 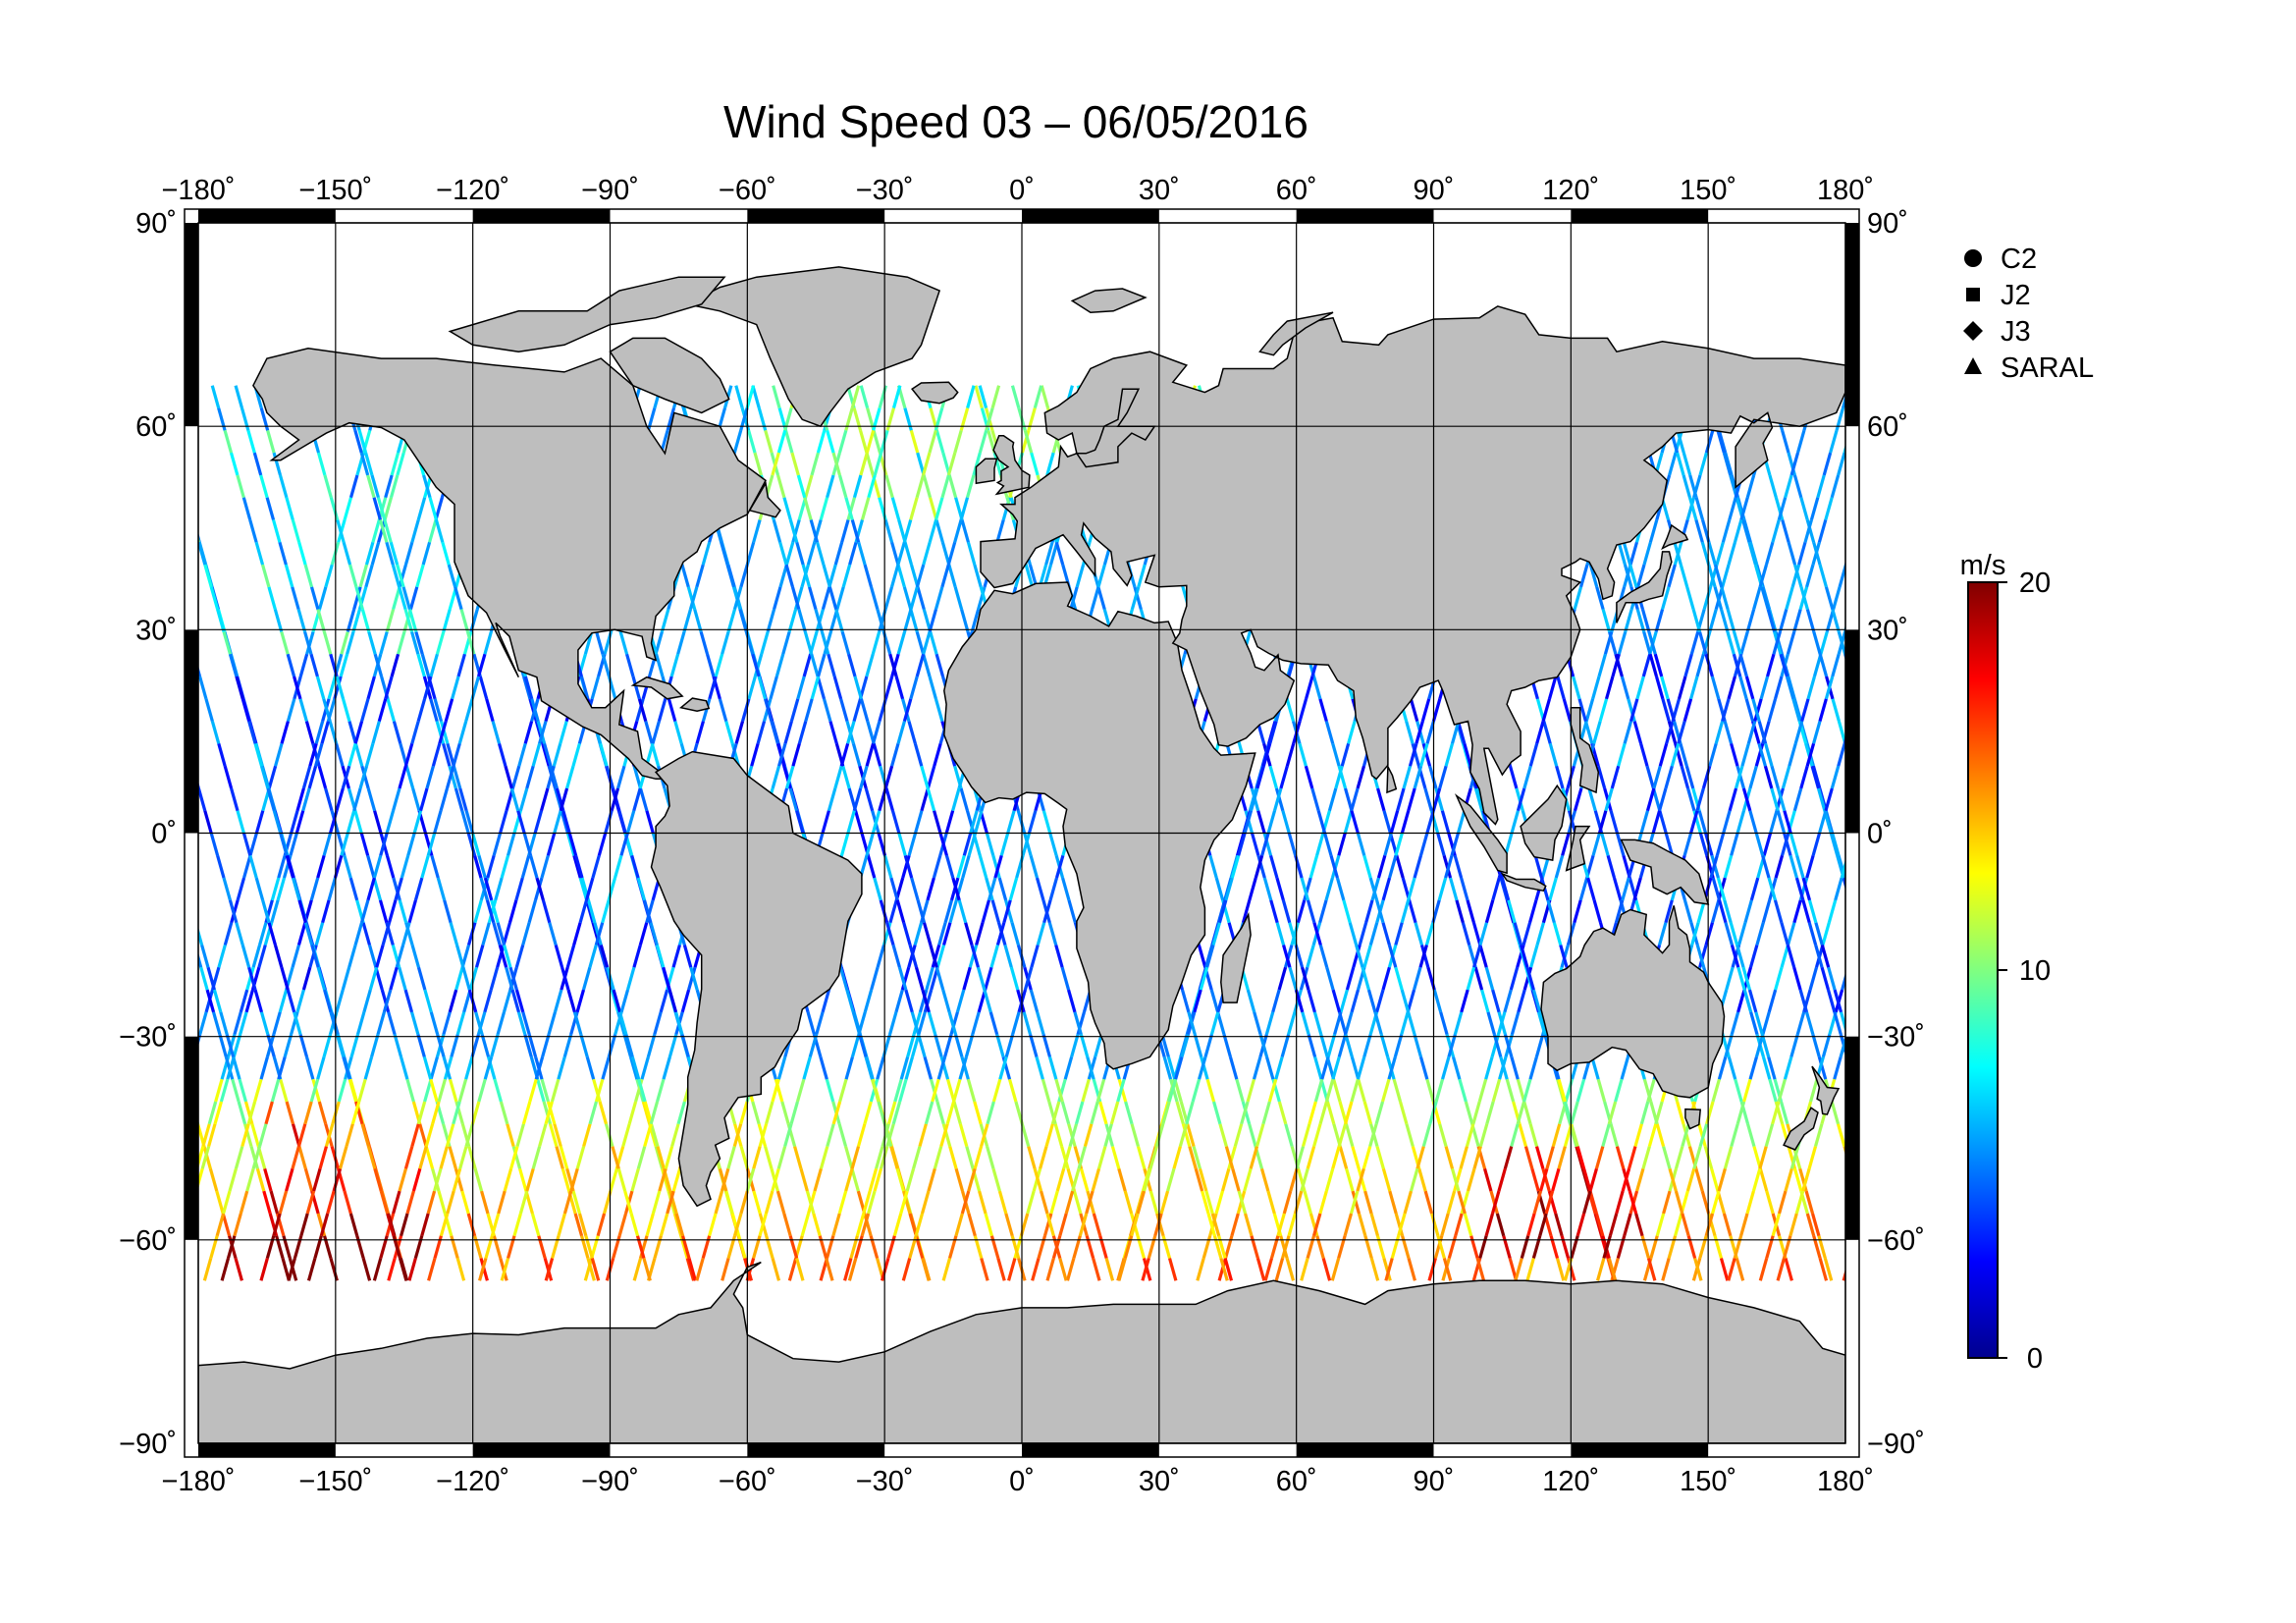 I want to click on chart-title: Wind Speed 03 – 06/05/2016, so click(x=1015, y=121).